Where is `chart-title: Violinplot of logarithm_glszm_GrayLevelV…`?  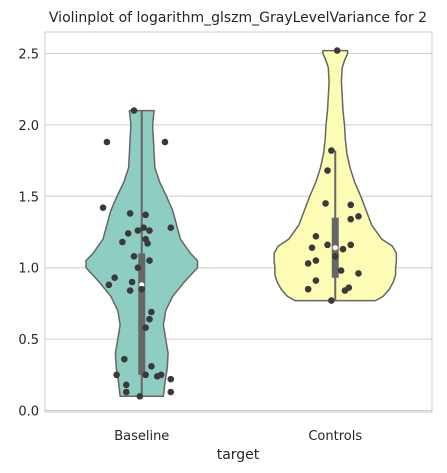
chart-title: Violinplot of logarithm_glszm_GrayLevelV… is located at coordinates (238, 18).